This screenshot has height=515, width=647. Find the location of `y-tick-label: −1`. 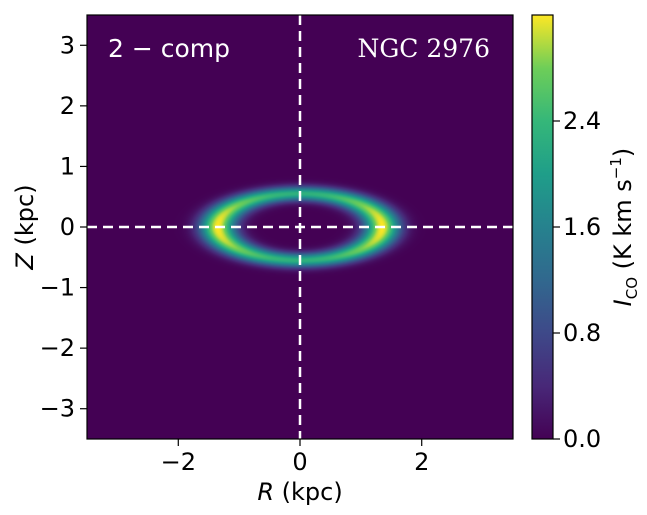

y-tick-label: −1 is located at coordinates (57, 288).